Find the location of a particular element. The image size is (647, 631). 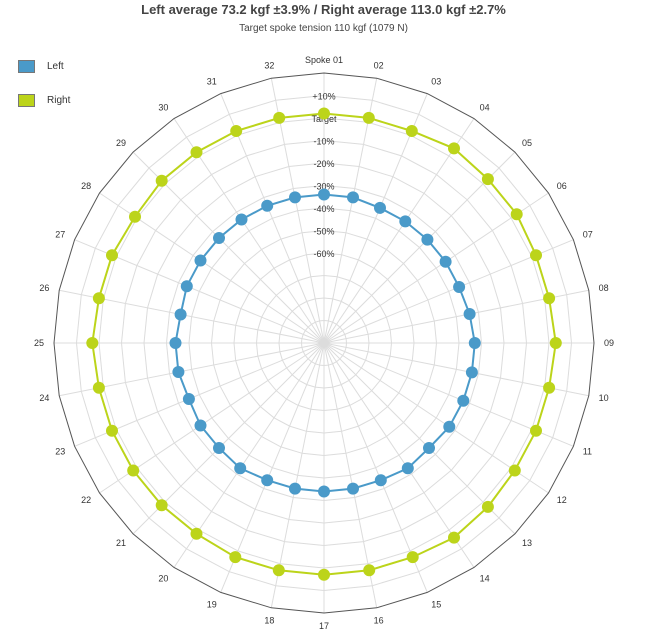

category-label: 18 is located at coordinates (269, 621).